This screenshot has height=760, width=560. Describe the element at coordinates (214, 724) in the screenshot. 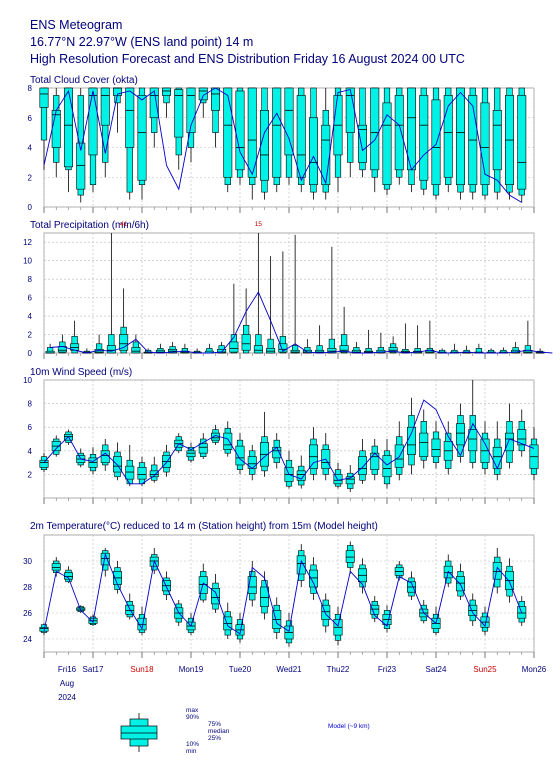

I see `legend-label: 75%` at that location.